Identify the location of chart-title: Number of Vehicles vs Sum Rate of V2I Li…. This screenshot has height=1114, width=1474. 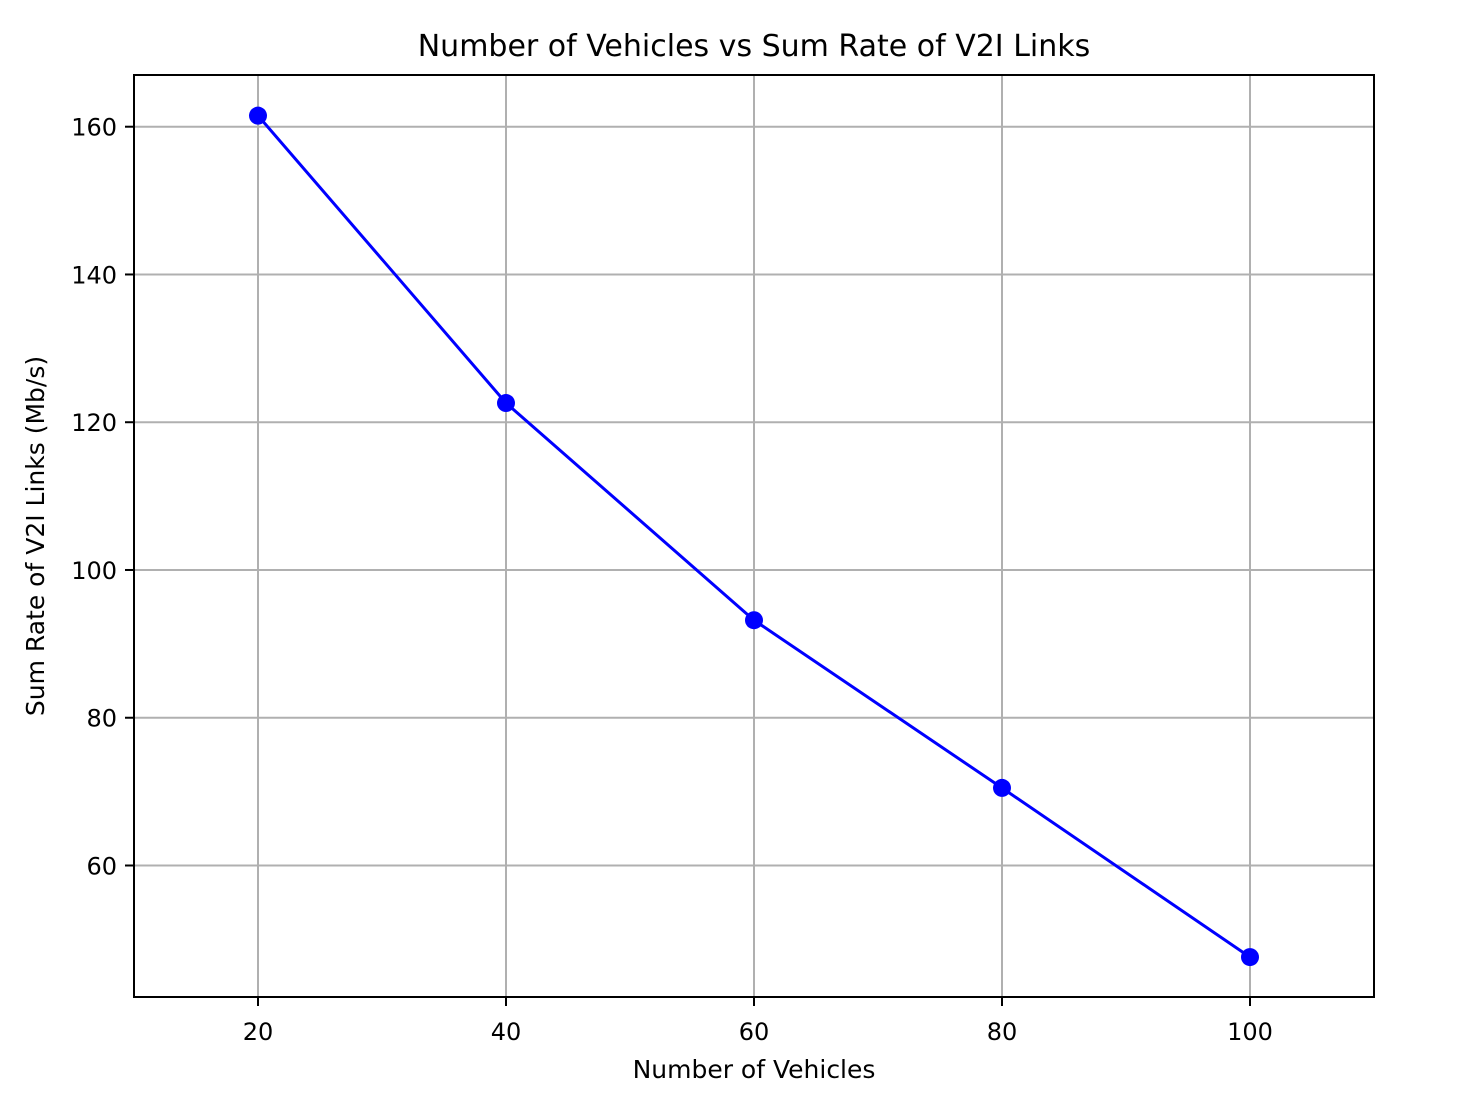
(754, 46).